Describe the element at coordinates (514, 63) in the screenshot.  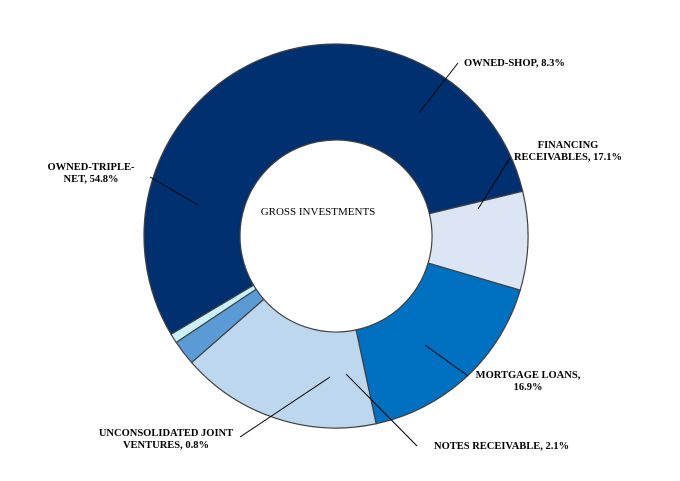
I see `slice-data-label: OWNED-SHOP, 8.3%` at that location.